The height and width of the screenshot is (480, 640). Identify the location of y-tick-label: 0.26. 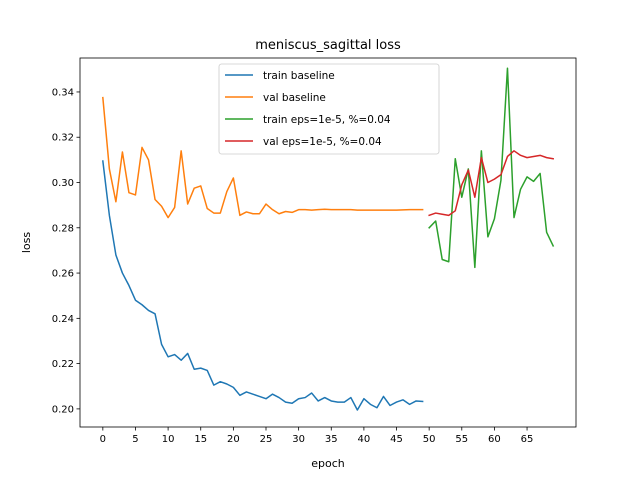
(63, 274).